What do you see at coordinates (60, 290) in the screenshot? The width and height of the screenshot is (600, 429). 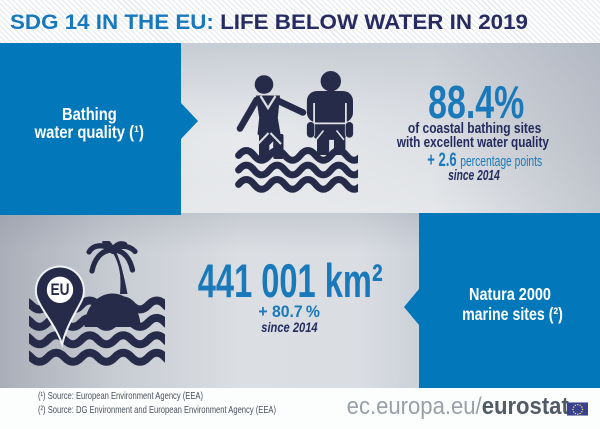 I see `svg-text: EU` at bounding box center [60, 290].